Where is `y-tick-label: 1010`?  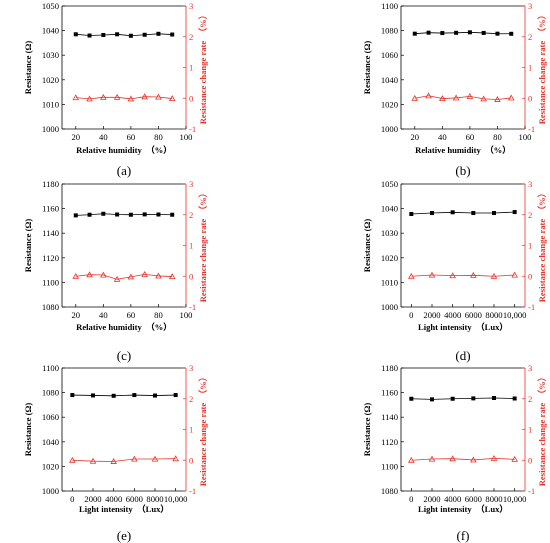 y-tick-label: 1010 is located at coordinates (50, 104).